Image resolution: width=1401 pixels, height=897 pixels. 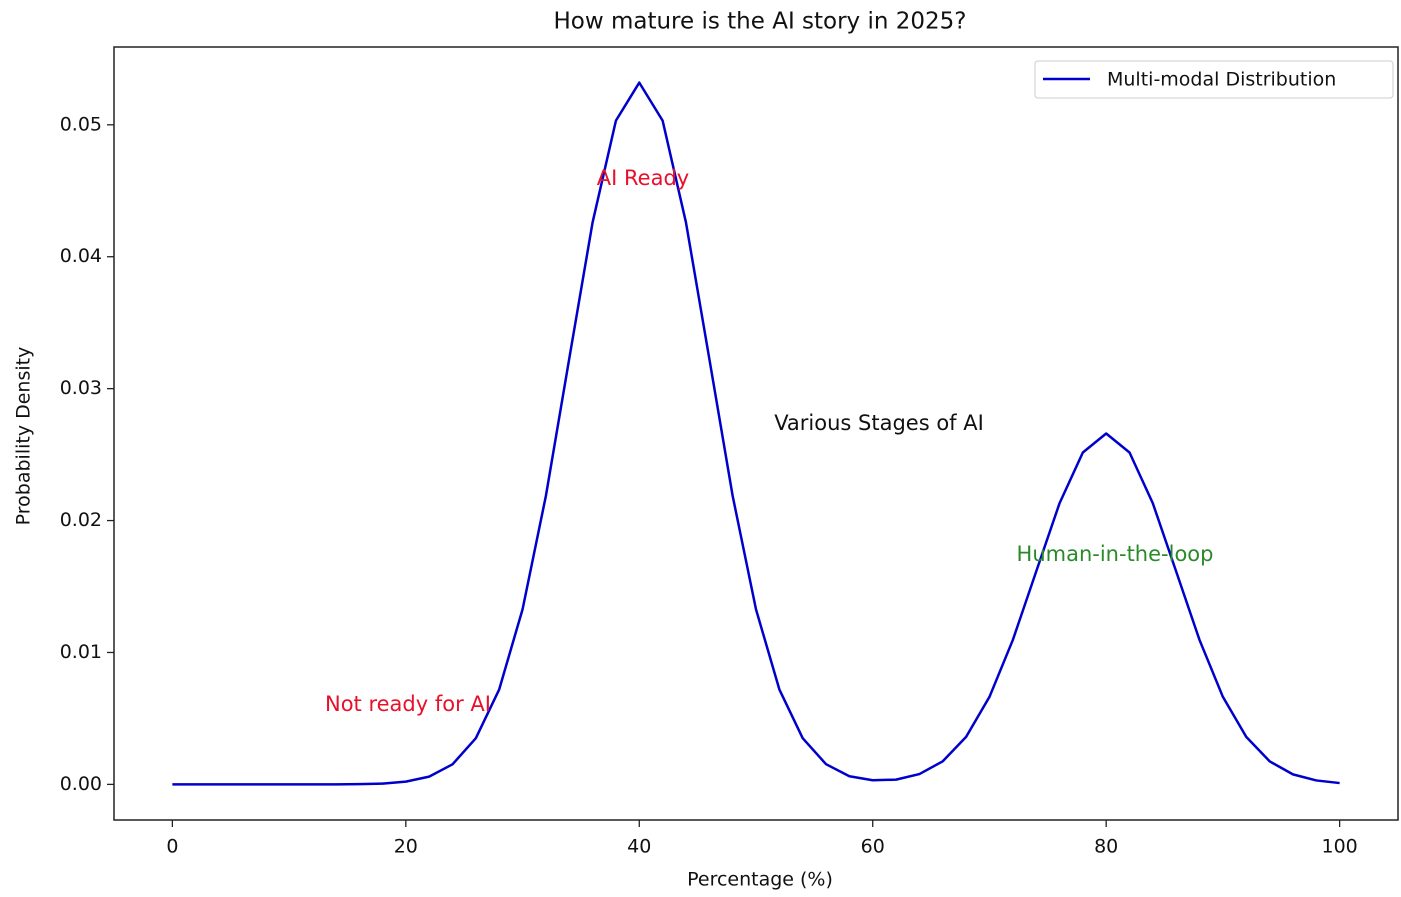 What do you see at coordinates (81, 520) in the screenshot?
I see `y-tick-label: 0.02` at bounding box center [81, 520].